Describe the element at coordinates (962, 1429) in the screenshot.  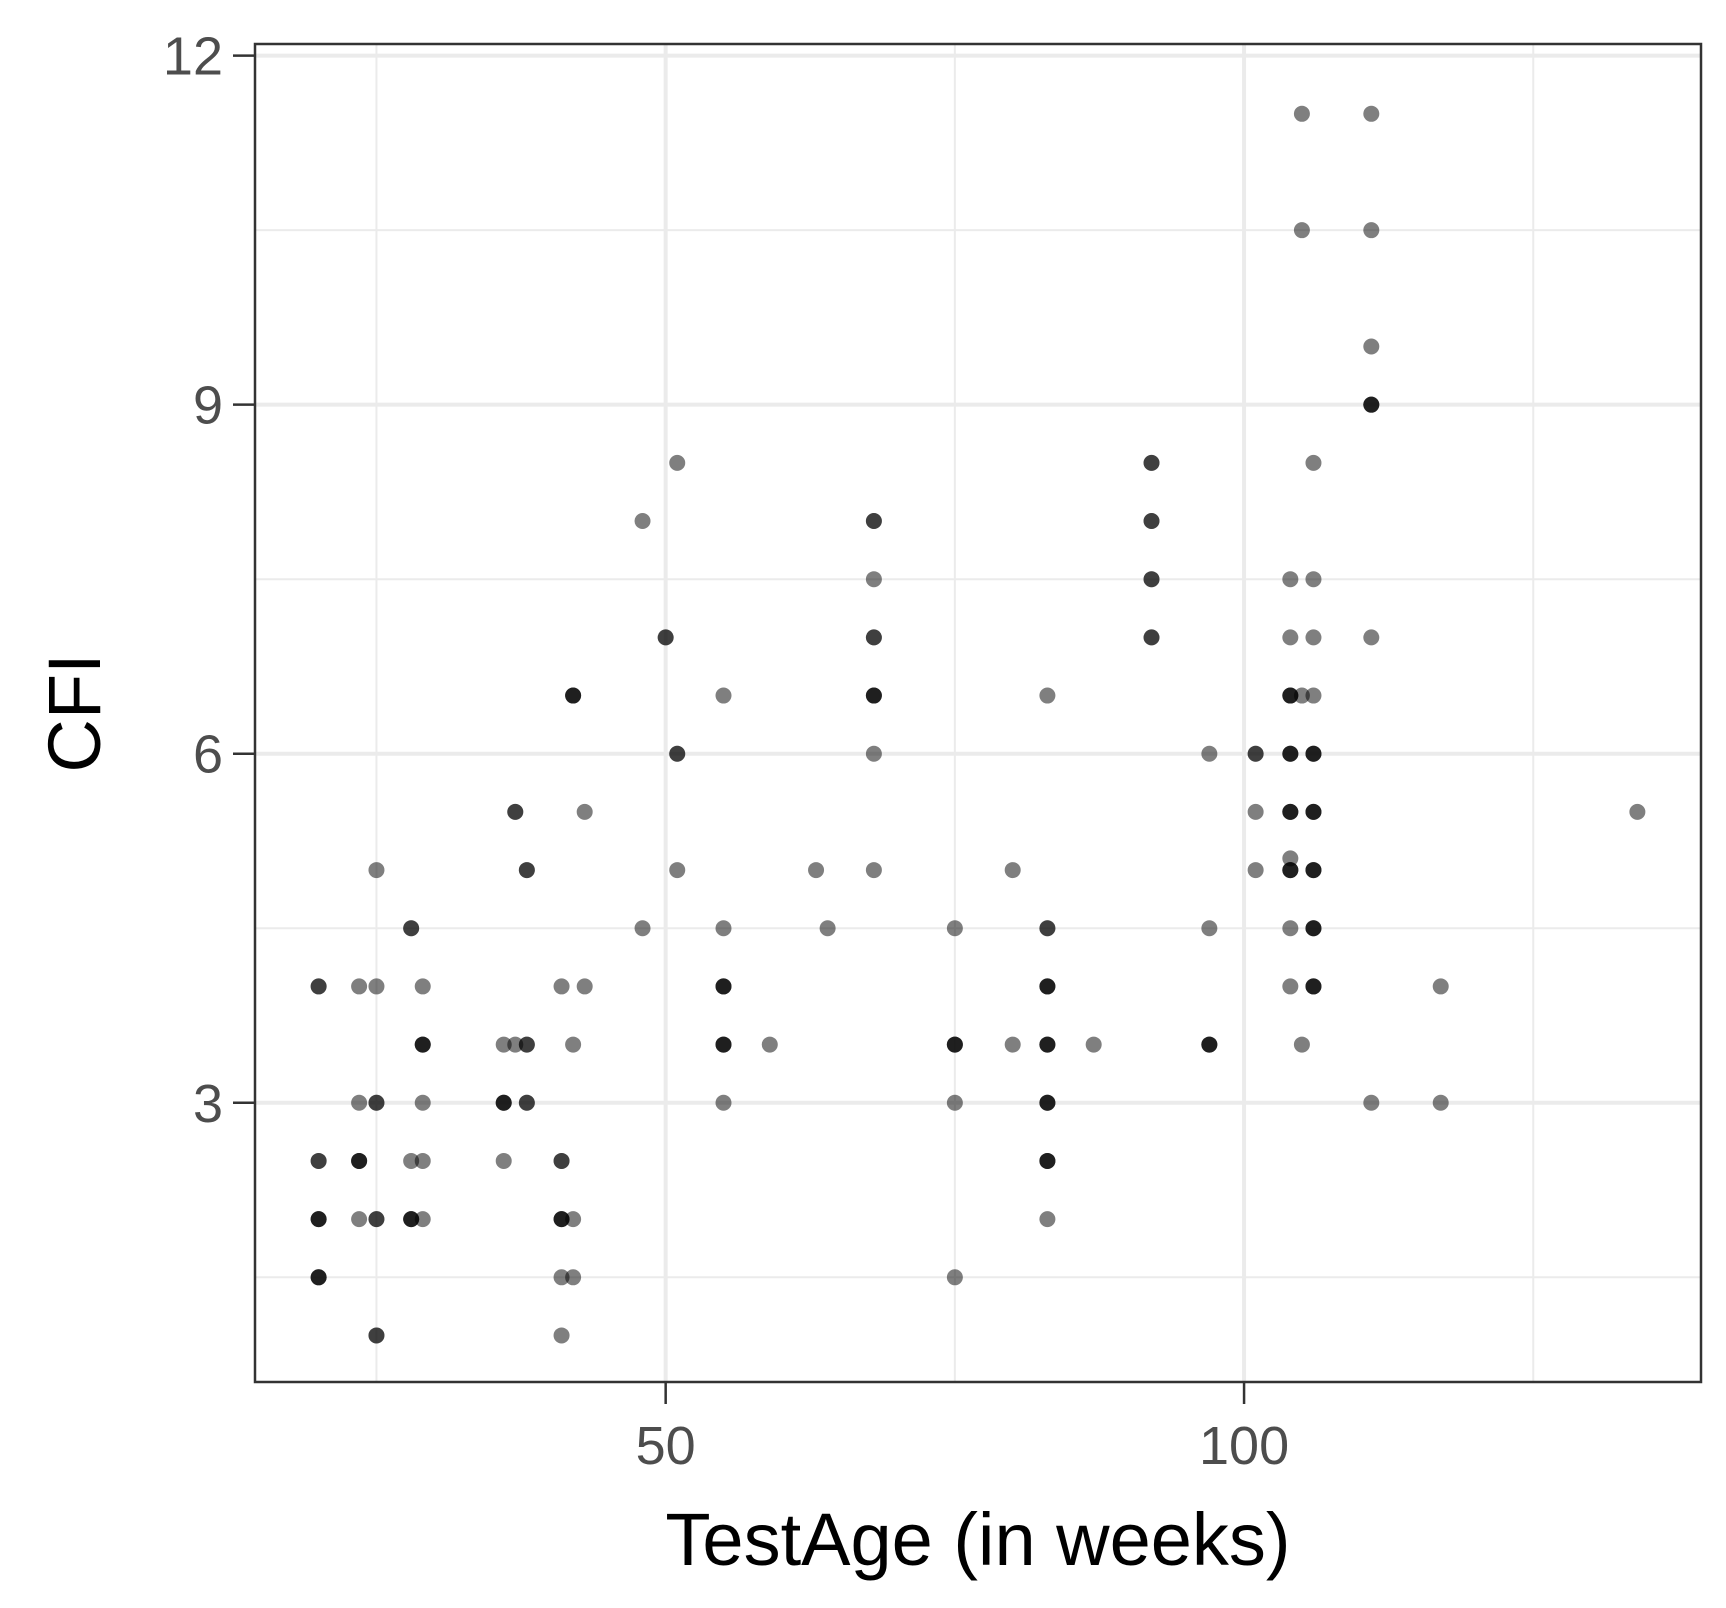
I see `x-axis-ticks: 50 100` at that location.